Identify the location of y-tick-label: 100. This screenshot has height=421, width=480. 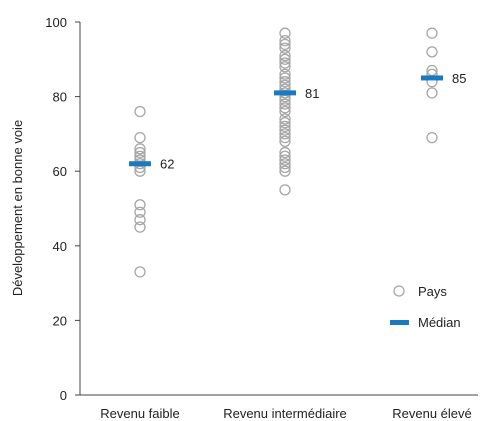
(56, 22).